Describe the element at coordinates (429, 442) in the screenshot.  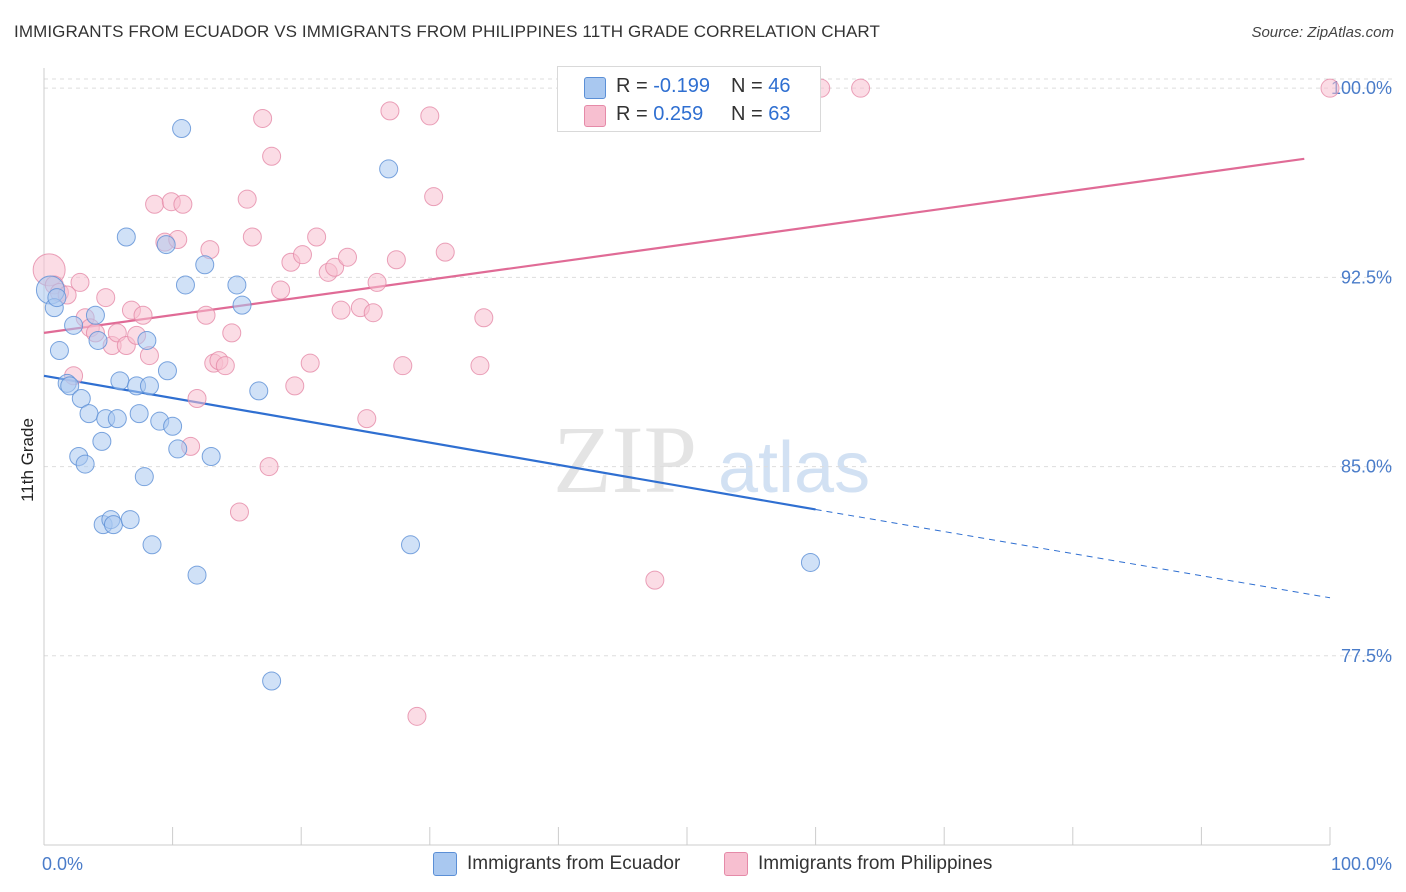
I see `ecuador-trend-line` at that location.